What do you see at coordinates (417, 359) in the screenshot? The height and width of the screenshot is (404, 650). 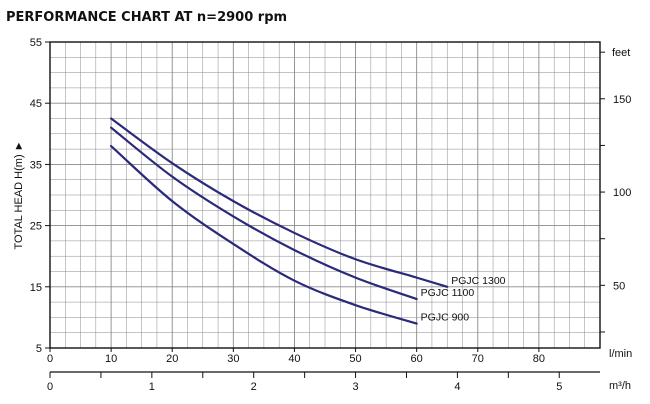 I see `x-tick-label: 60` at bounding box center [417, 359].